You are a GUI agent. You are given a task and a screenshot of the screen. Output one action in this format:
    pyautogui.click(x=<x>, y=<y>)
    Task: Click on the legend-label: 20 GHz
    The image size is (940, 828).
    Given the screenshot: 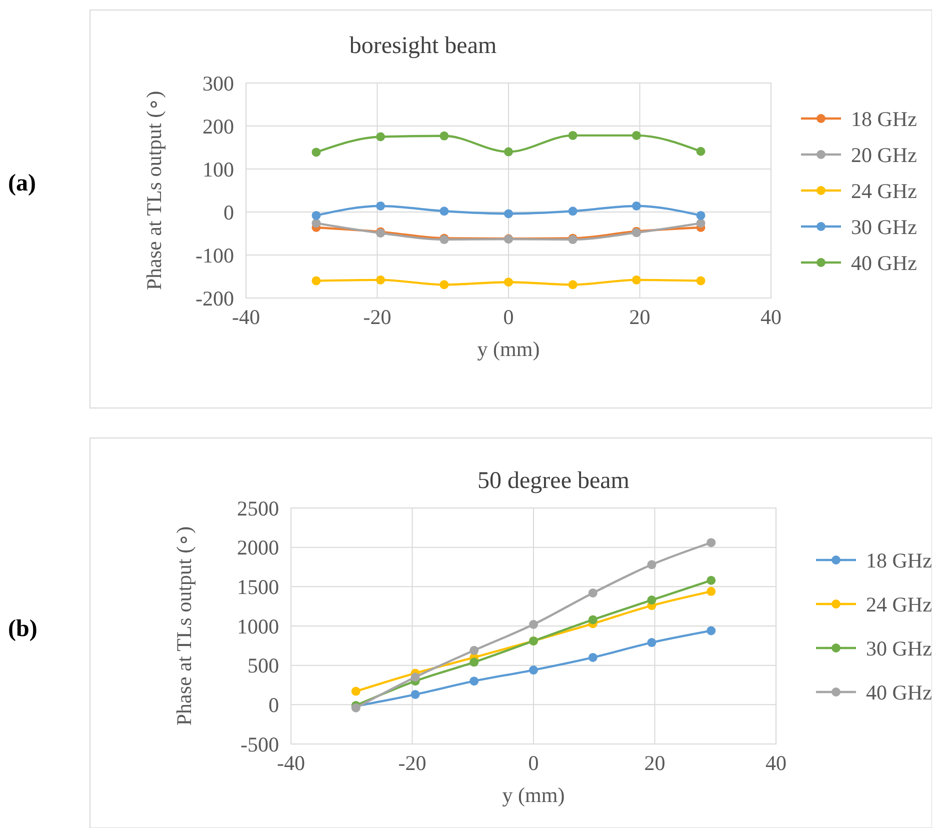 What is the action you would take?
    pyautogui.click(x=884, y=154)
    